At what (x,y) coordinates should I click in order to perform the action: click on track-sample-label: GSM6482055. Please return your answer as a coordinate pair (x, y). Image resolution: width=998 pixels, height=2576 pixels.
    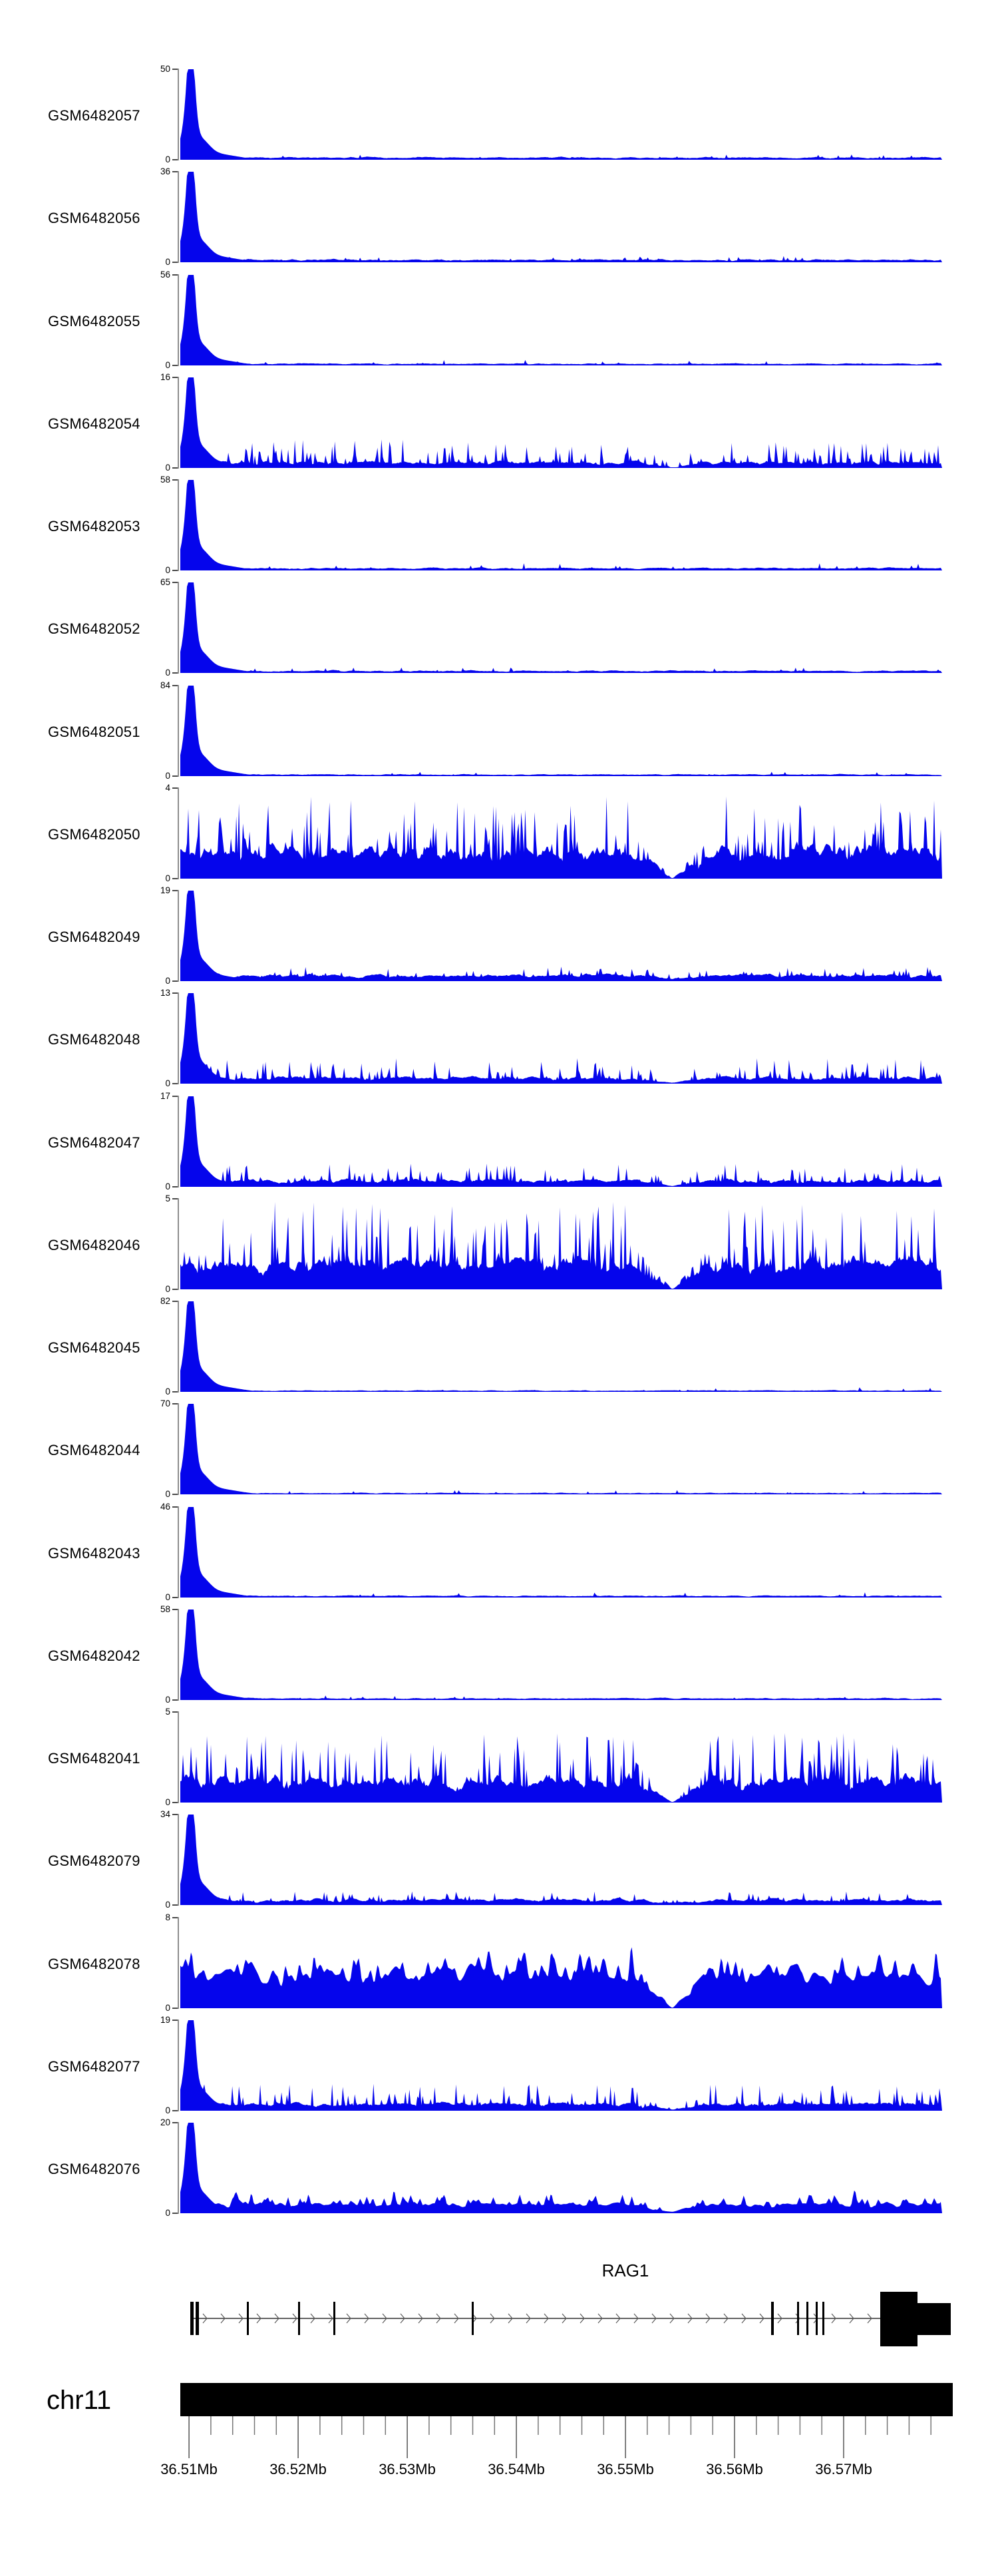
    Looking at the image, I should click on (94, 321).